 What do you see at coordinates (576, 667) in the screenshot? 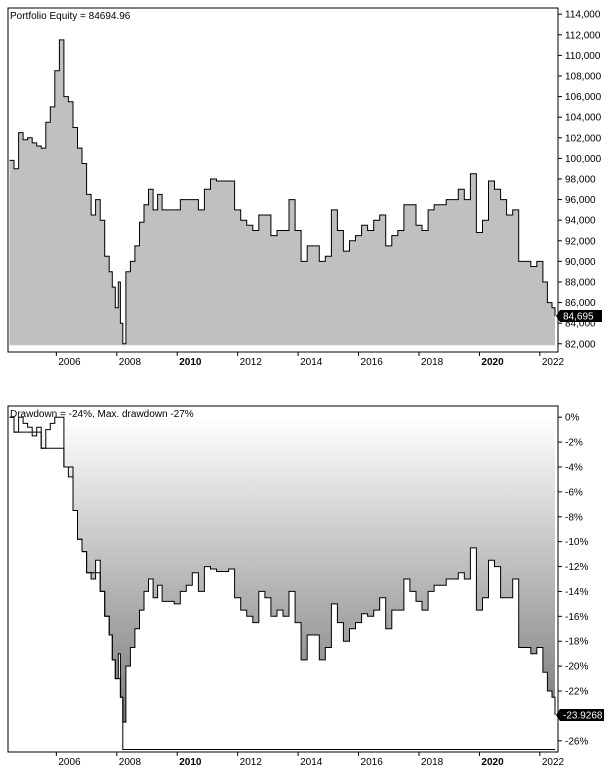
I see `y-tick-label: -20%` at bounding box center [576, 667].